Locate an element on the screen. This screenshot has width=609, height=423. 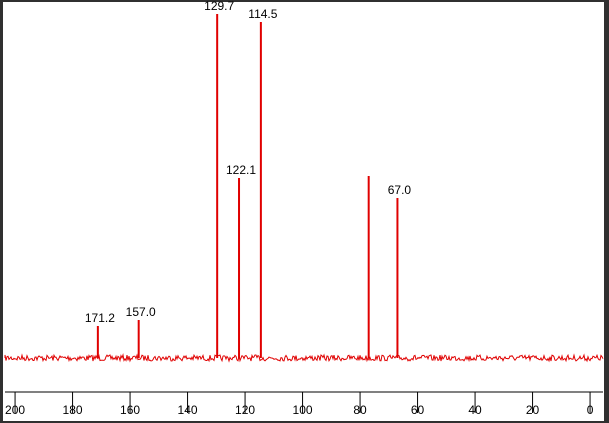
noise-baseline is located at coordinates (304, 358).